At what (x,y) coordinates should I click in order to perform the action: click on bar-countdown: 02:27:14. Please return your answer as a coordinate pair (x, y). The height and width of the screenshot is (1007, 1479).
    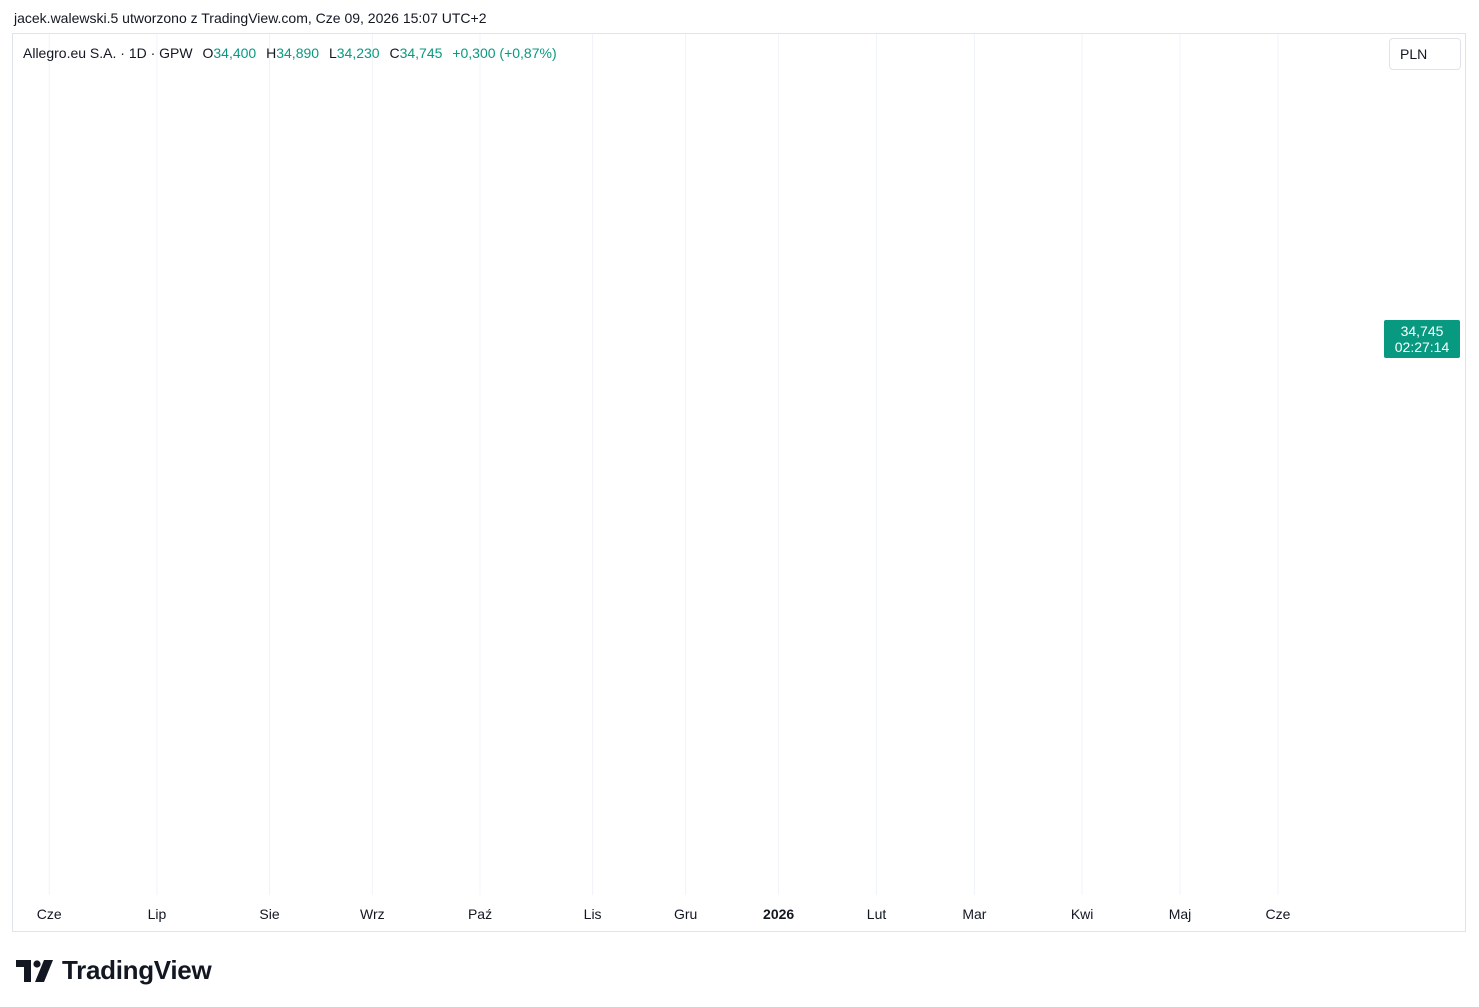
    Looking at the image, I should click on (1422, 347).